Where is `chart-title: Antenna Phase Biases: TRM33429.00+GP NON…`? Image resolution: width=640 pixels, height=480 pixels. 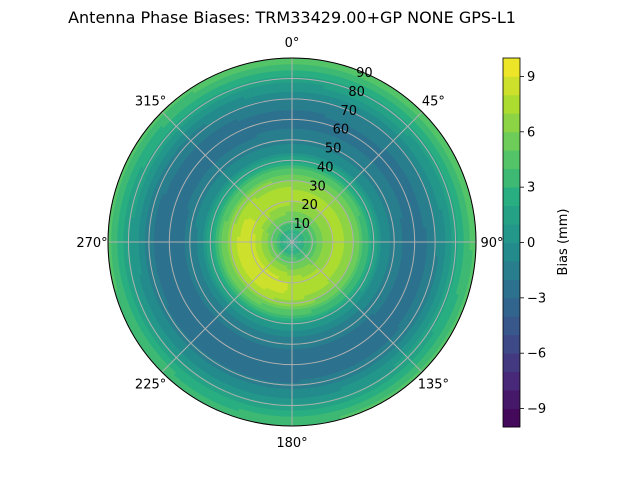
chart-title: Antenna Phase Biases: TRM33429.00+GP NON… is located at coordinates (292, 17).